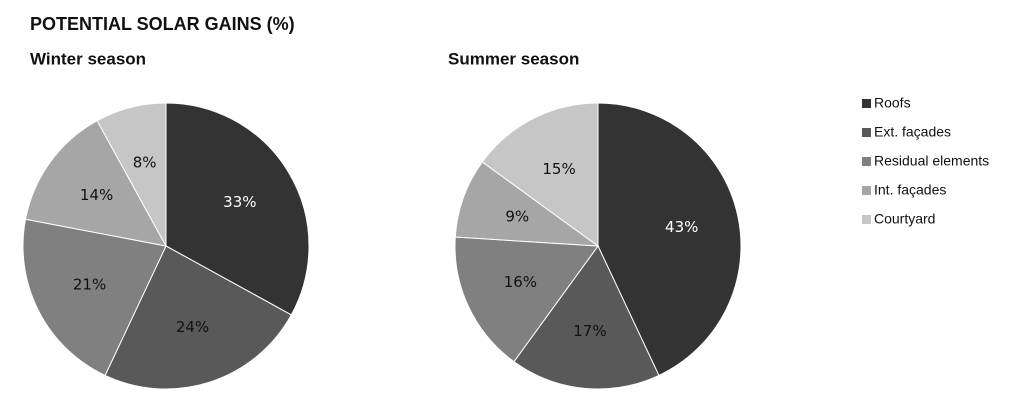 This screenshot has width=1024, height=403. I want to click on data-label: 24%, so click(192, 327).